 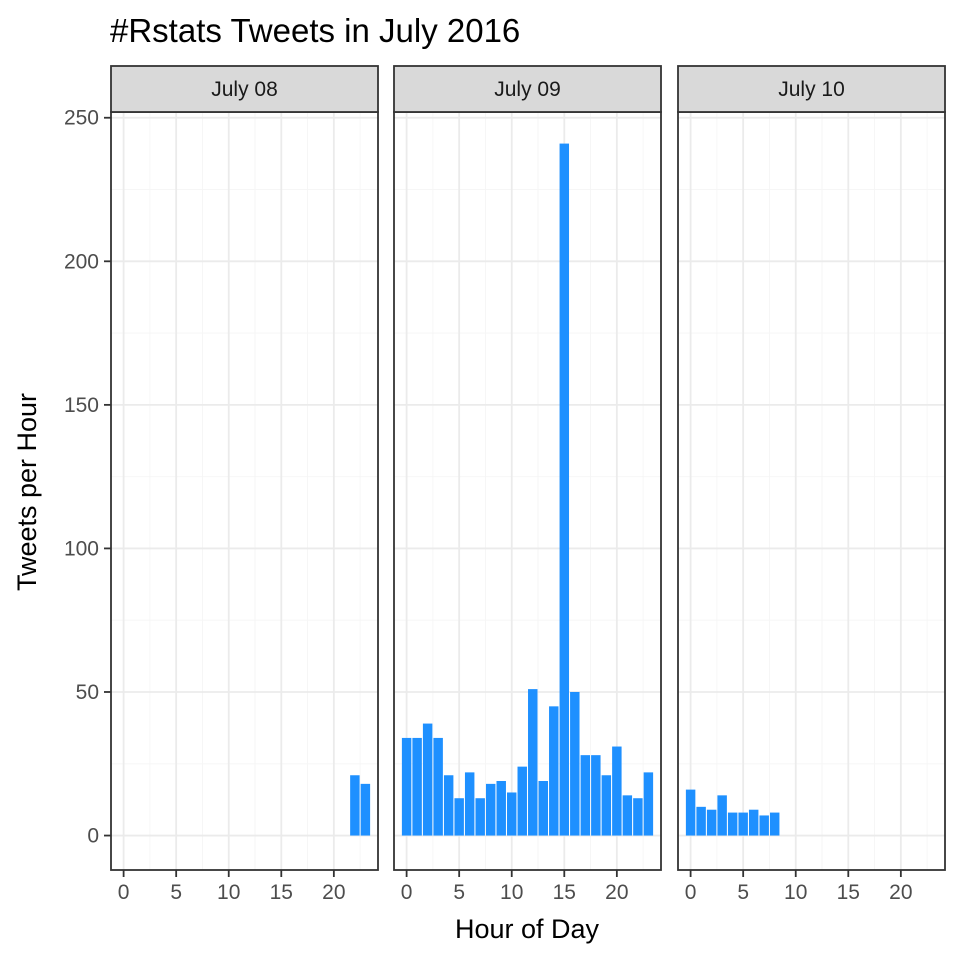 What do you see at coordinates (81, 118) in the screenshot?
I see `y-tick-label: 250` at bounding box center [81, 118].